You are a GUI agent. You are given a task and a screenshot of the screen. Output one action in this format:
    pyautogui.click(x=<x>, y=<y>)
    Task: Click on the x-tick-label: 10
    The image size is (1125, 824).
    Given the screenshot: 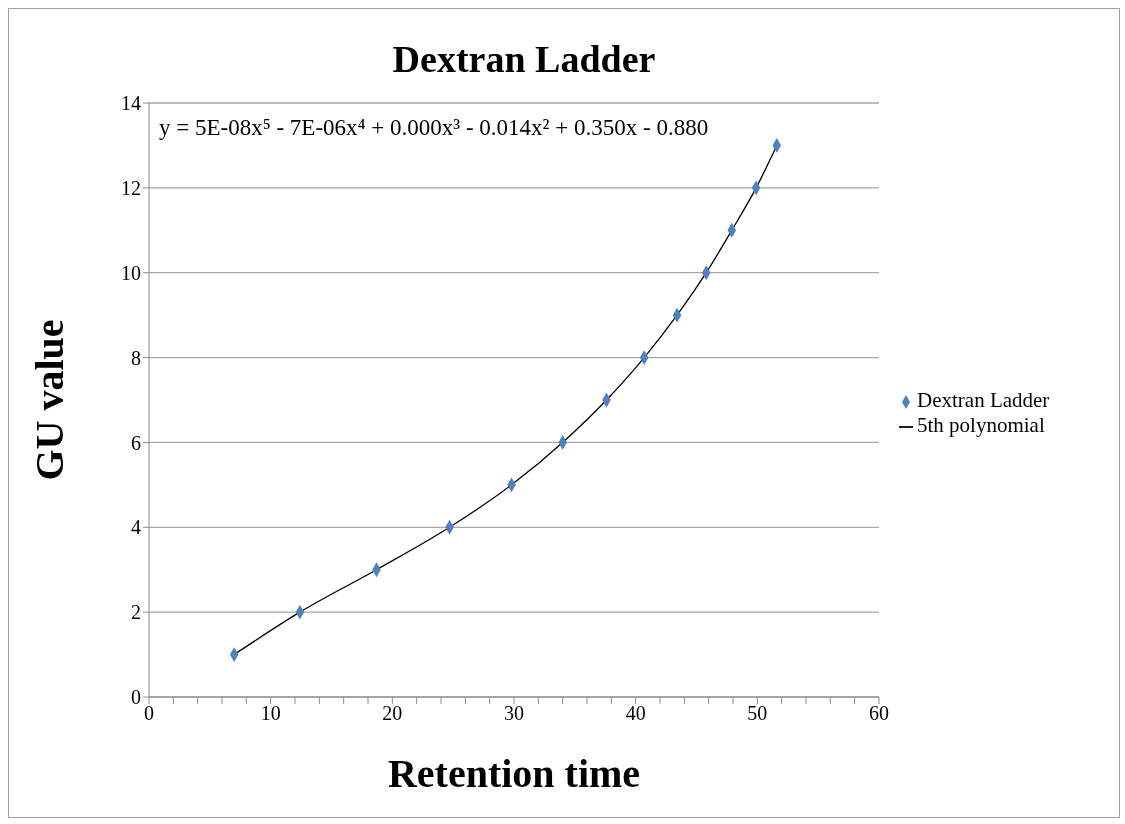 What is the action you would take?
    pyautogui.click(x=270, y=713)
    